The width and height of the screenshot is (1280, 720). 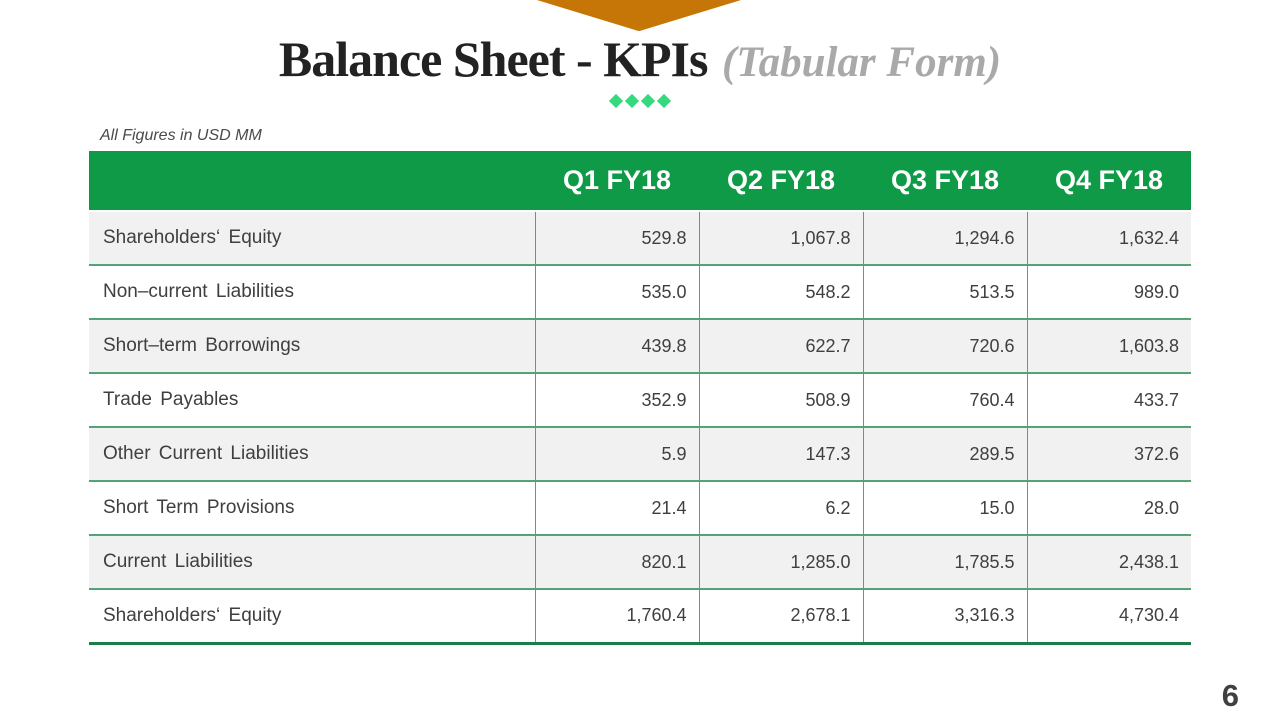 What do you see at coordinates (616, 507) in the screenshot?
I see `row-value: 21.4` at bounding box center [616, 507].